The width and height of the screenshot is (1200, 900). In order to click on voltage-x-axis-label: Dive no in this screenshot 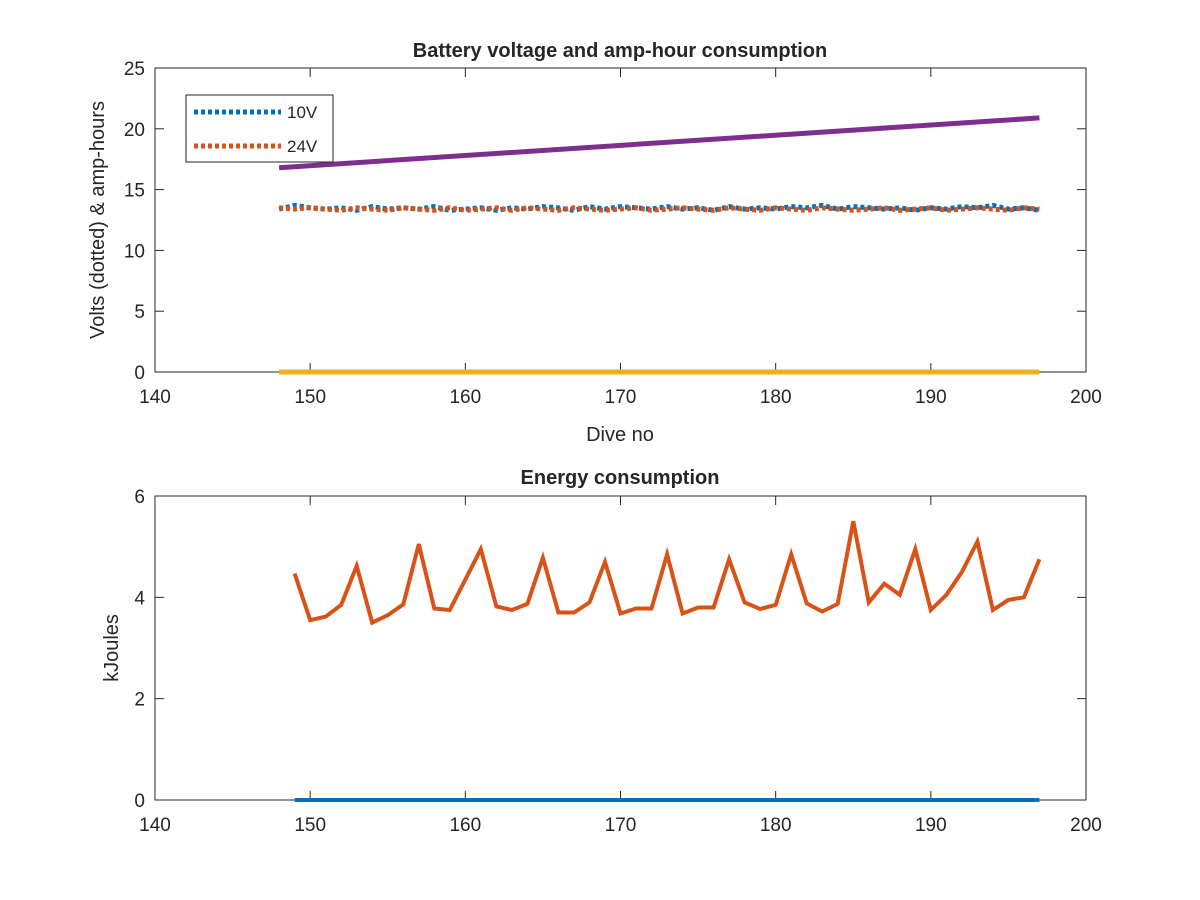, I will do `click(620, 435)`.